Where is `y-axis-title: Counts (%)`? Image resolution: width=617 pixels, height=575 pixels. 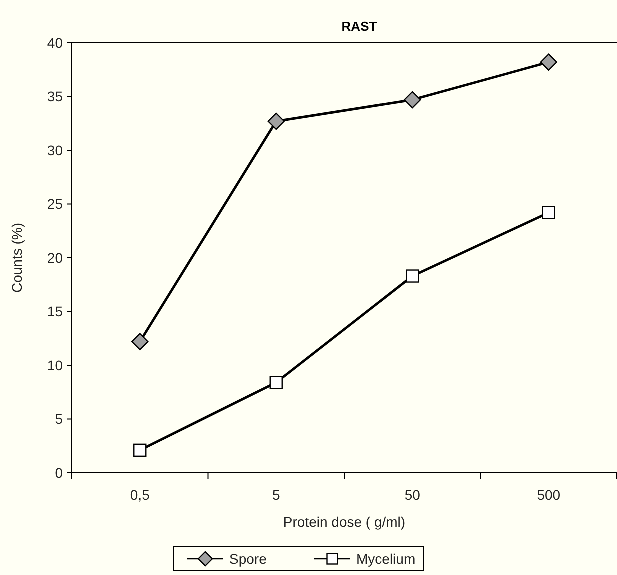 y-axis-title: Counts (%) is located at coordinates (17, 258).